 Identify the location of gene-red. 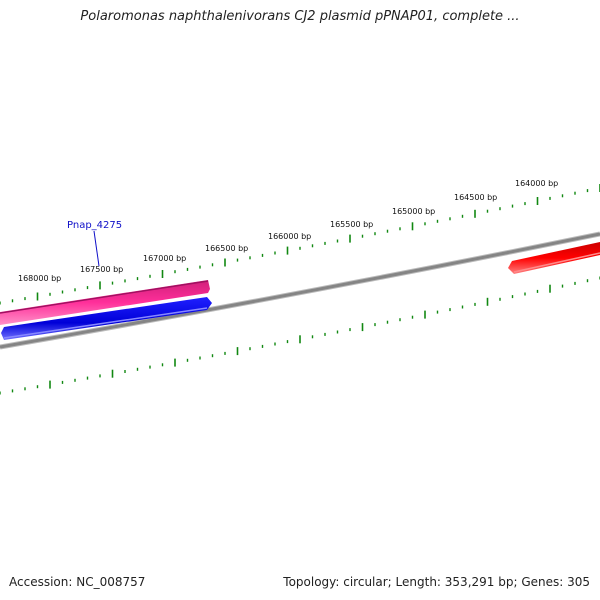
(554, 258).